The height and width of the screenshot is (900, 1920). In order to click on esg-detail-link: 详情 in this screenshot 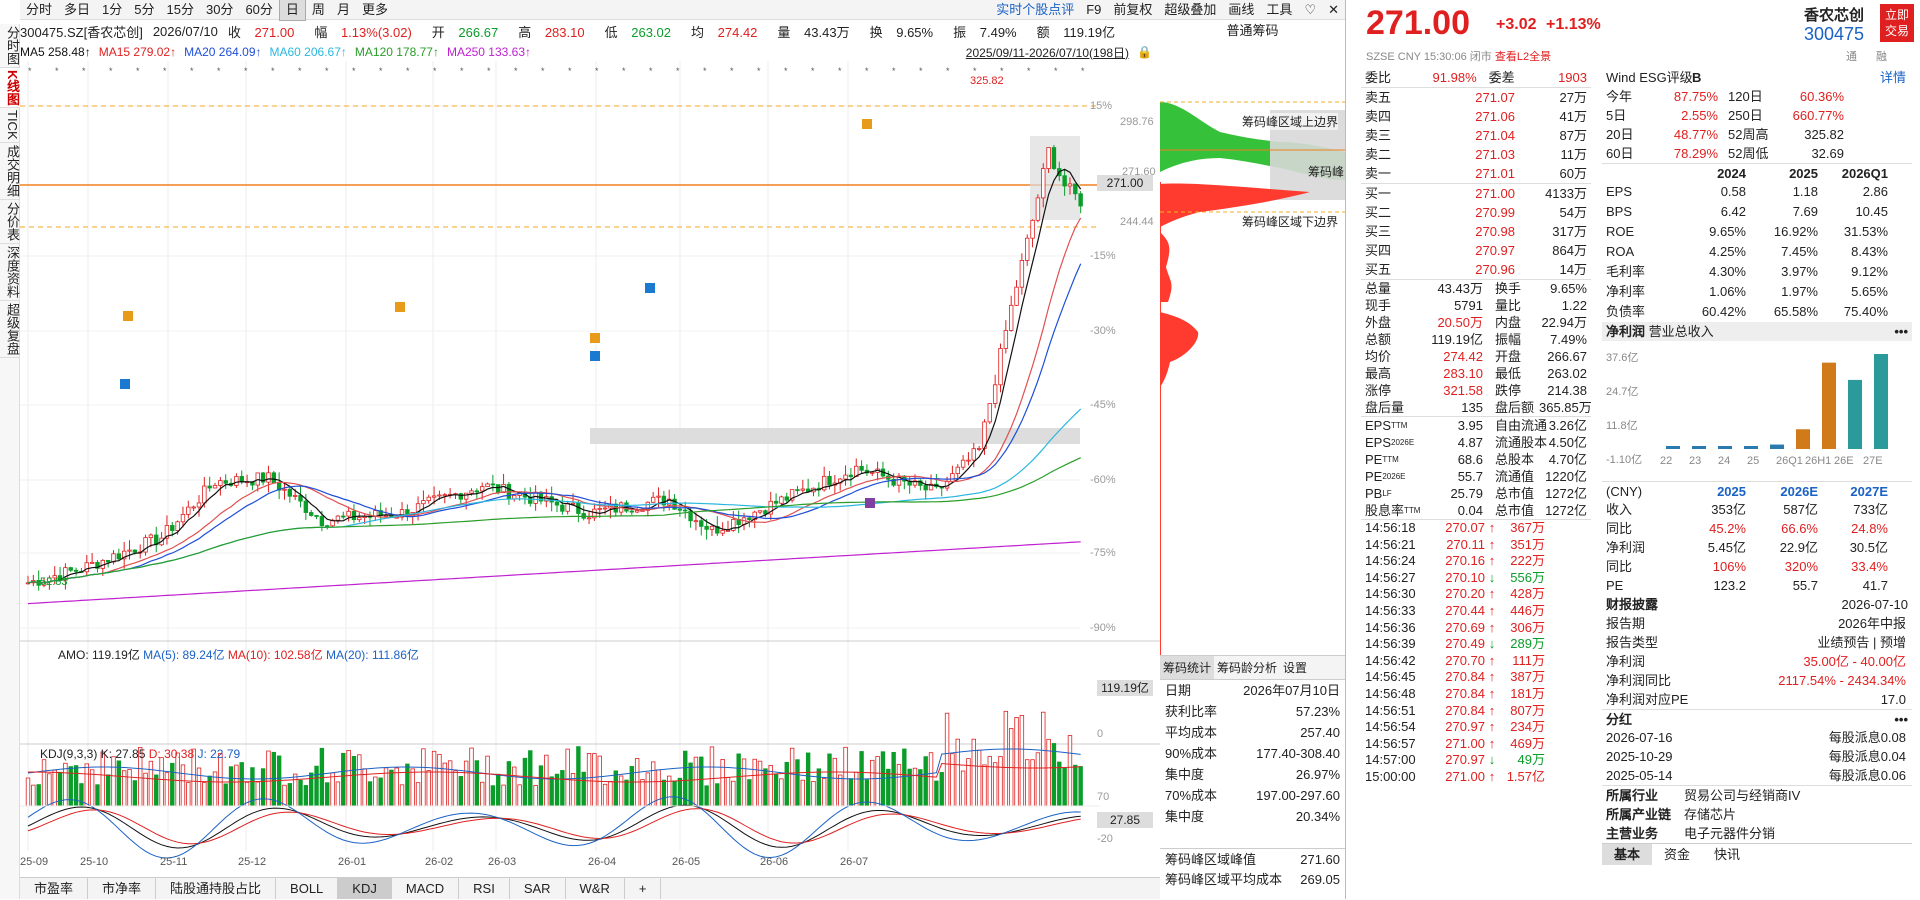, I will do `click(1892, 77)`.